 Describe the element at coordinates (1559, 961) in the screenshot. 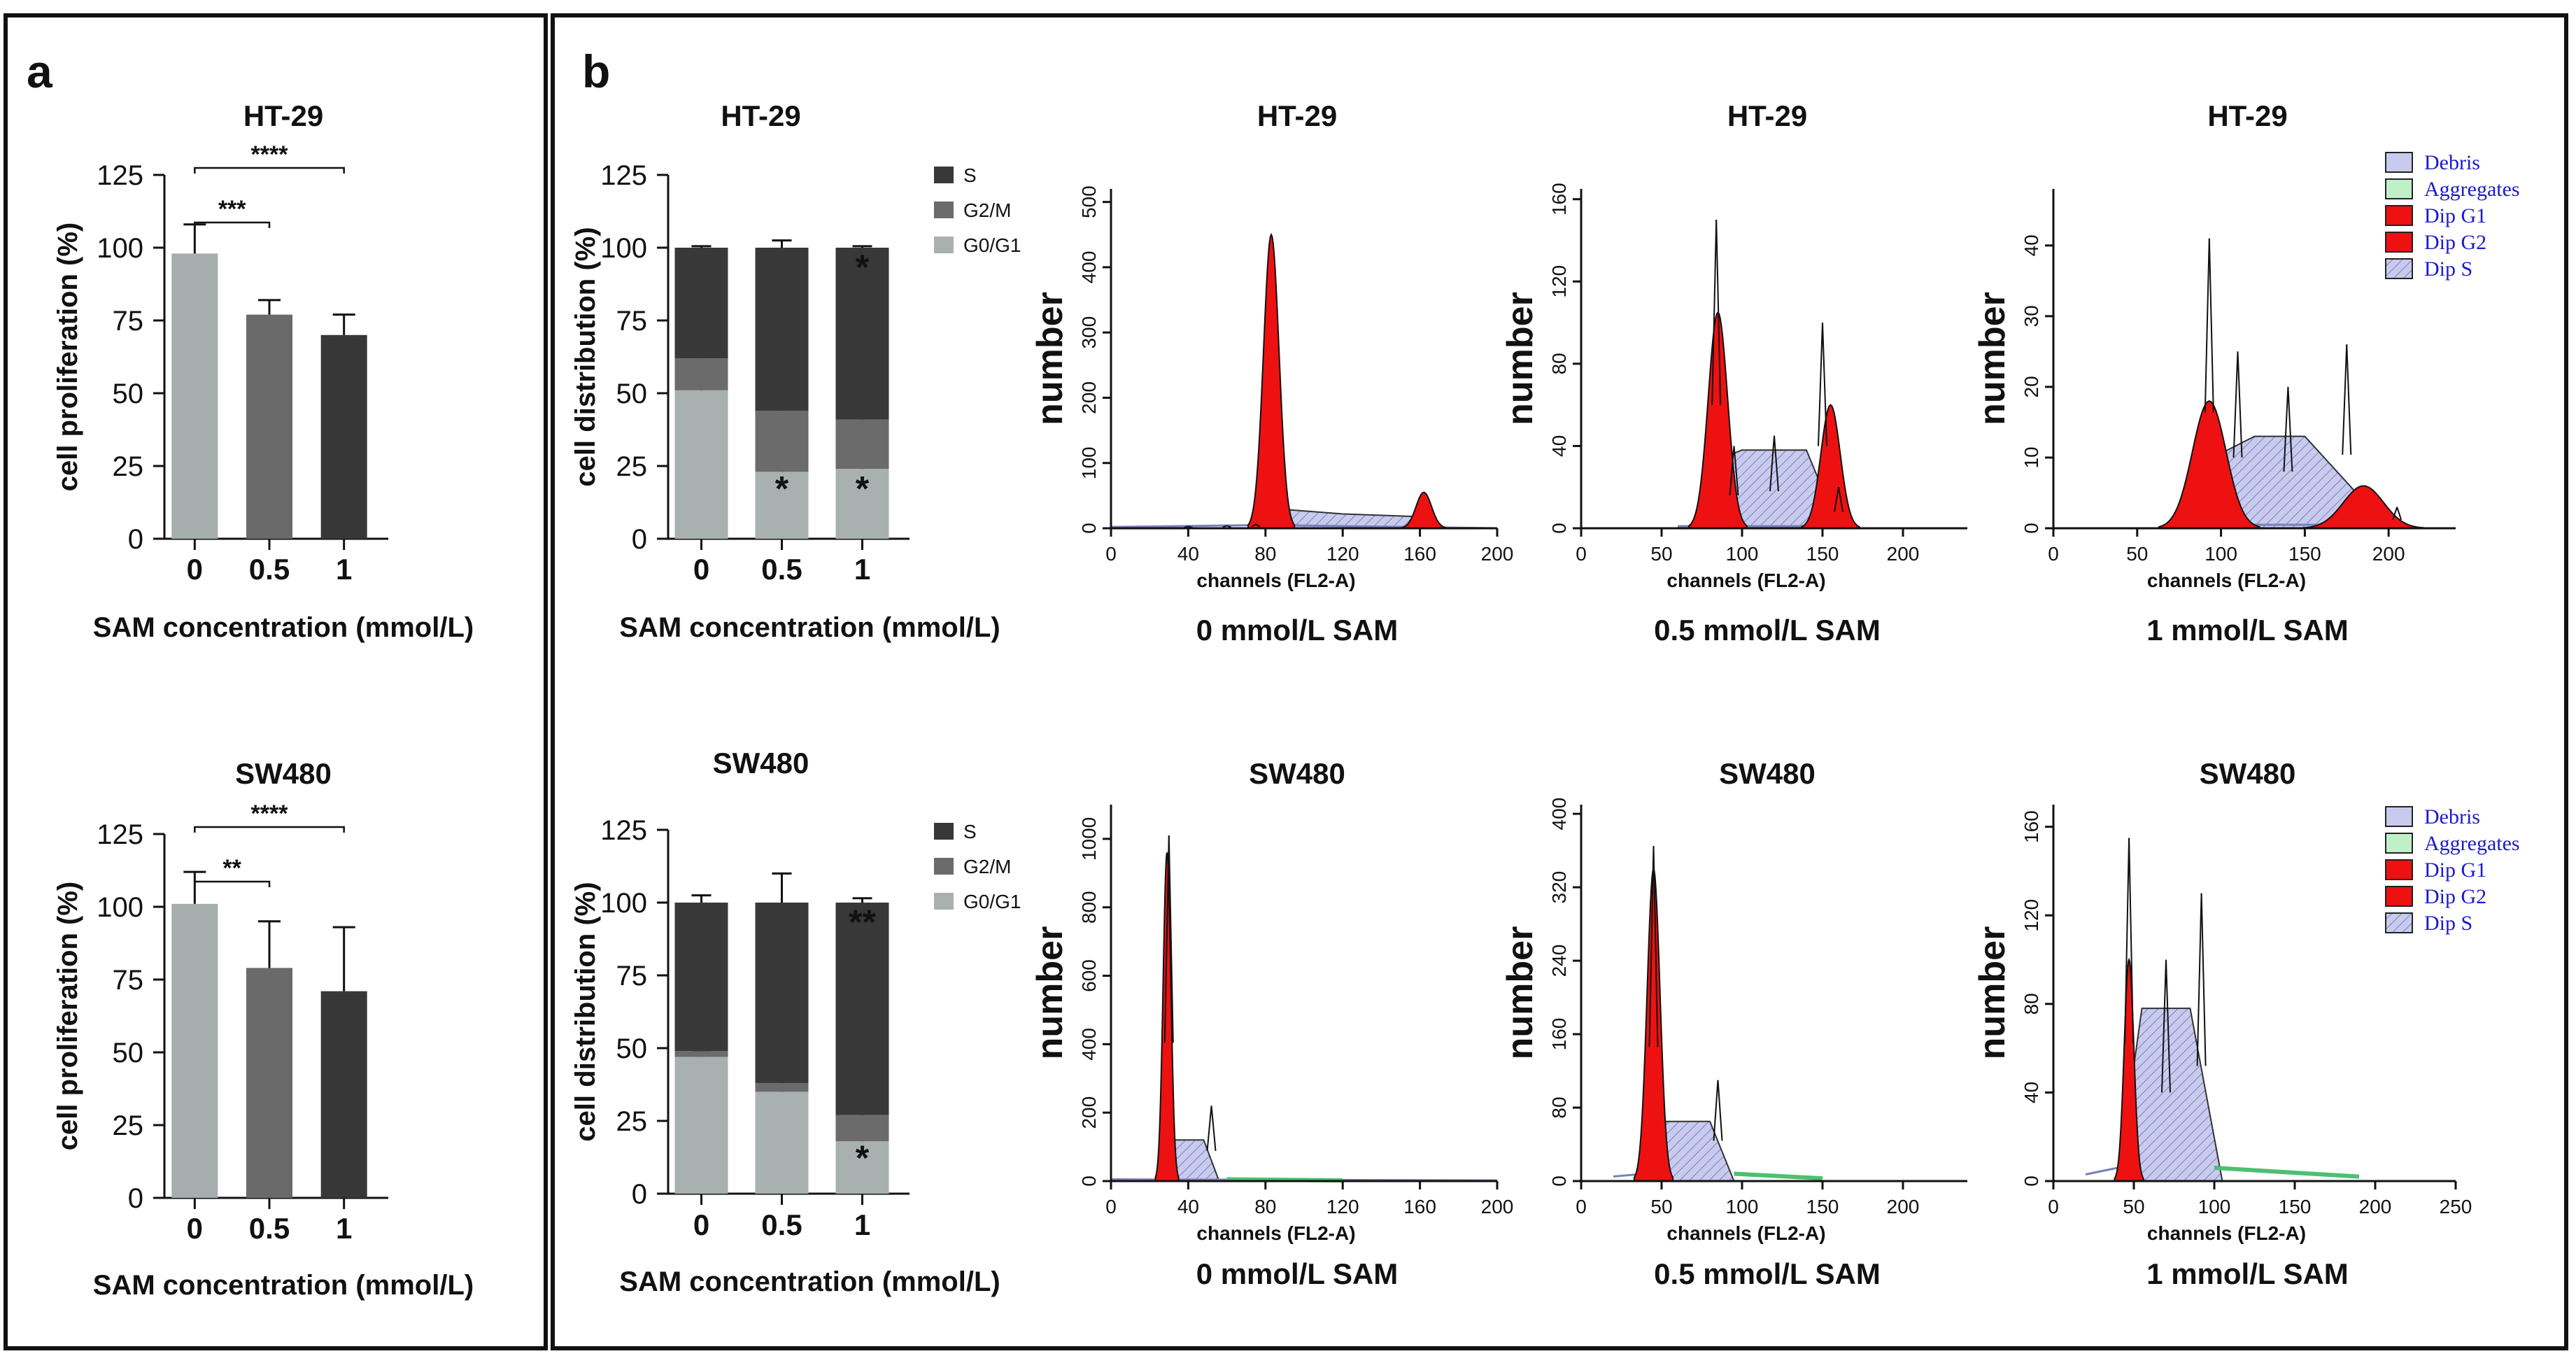

I see `y-tick-label: 240` at that location.